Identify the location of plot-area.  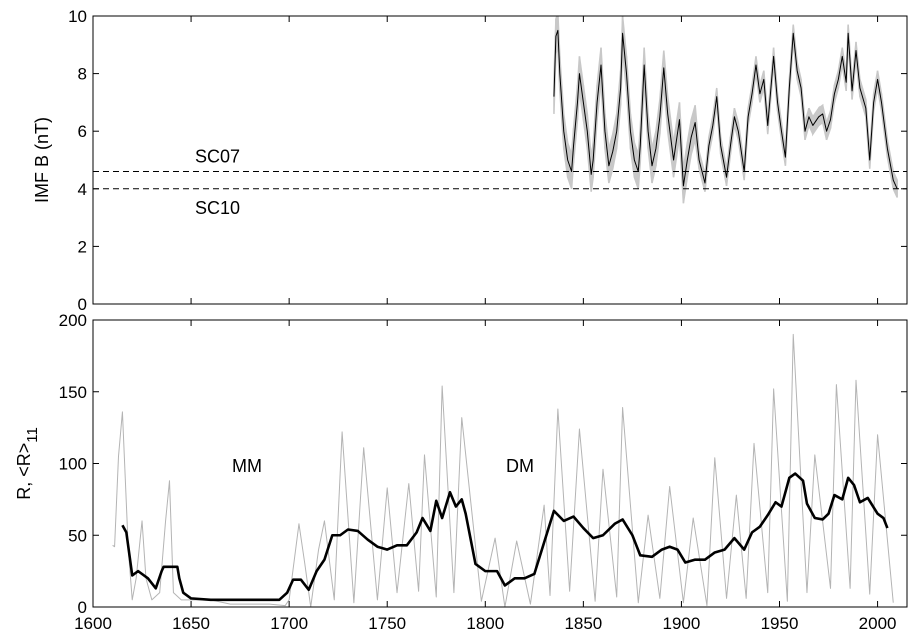
(725, 110).